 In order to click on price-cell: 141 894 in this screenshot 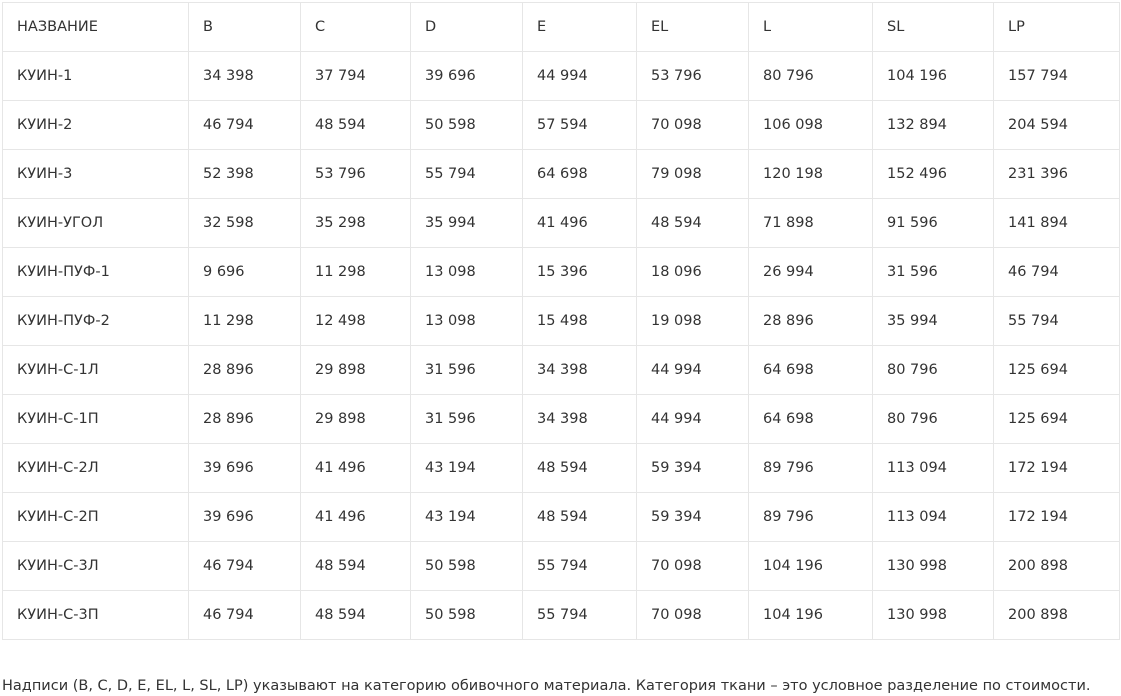, I will do `click(1056, 223)`.